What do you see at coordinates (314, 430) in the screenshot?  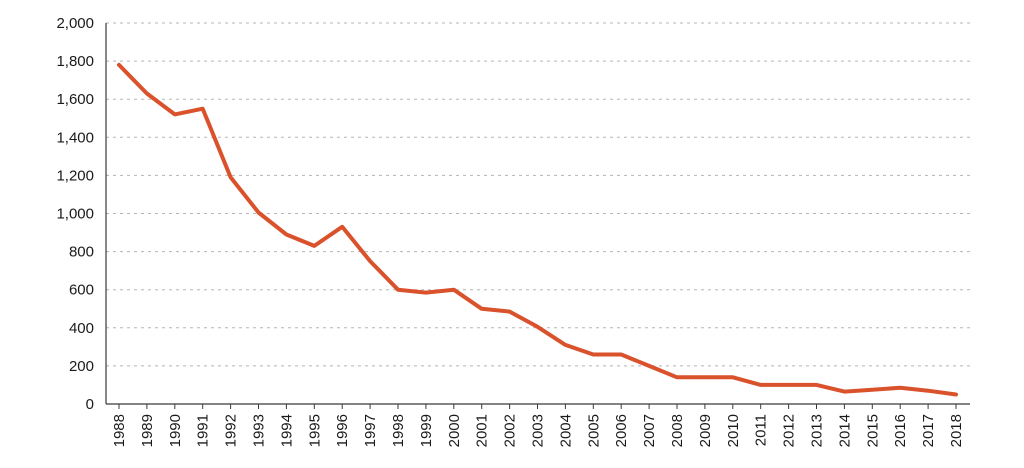 I see `x-tick-label: 1995` at bounding box center [314, 430].